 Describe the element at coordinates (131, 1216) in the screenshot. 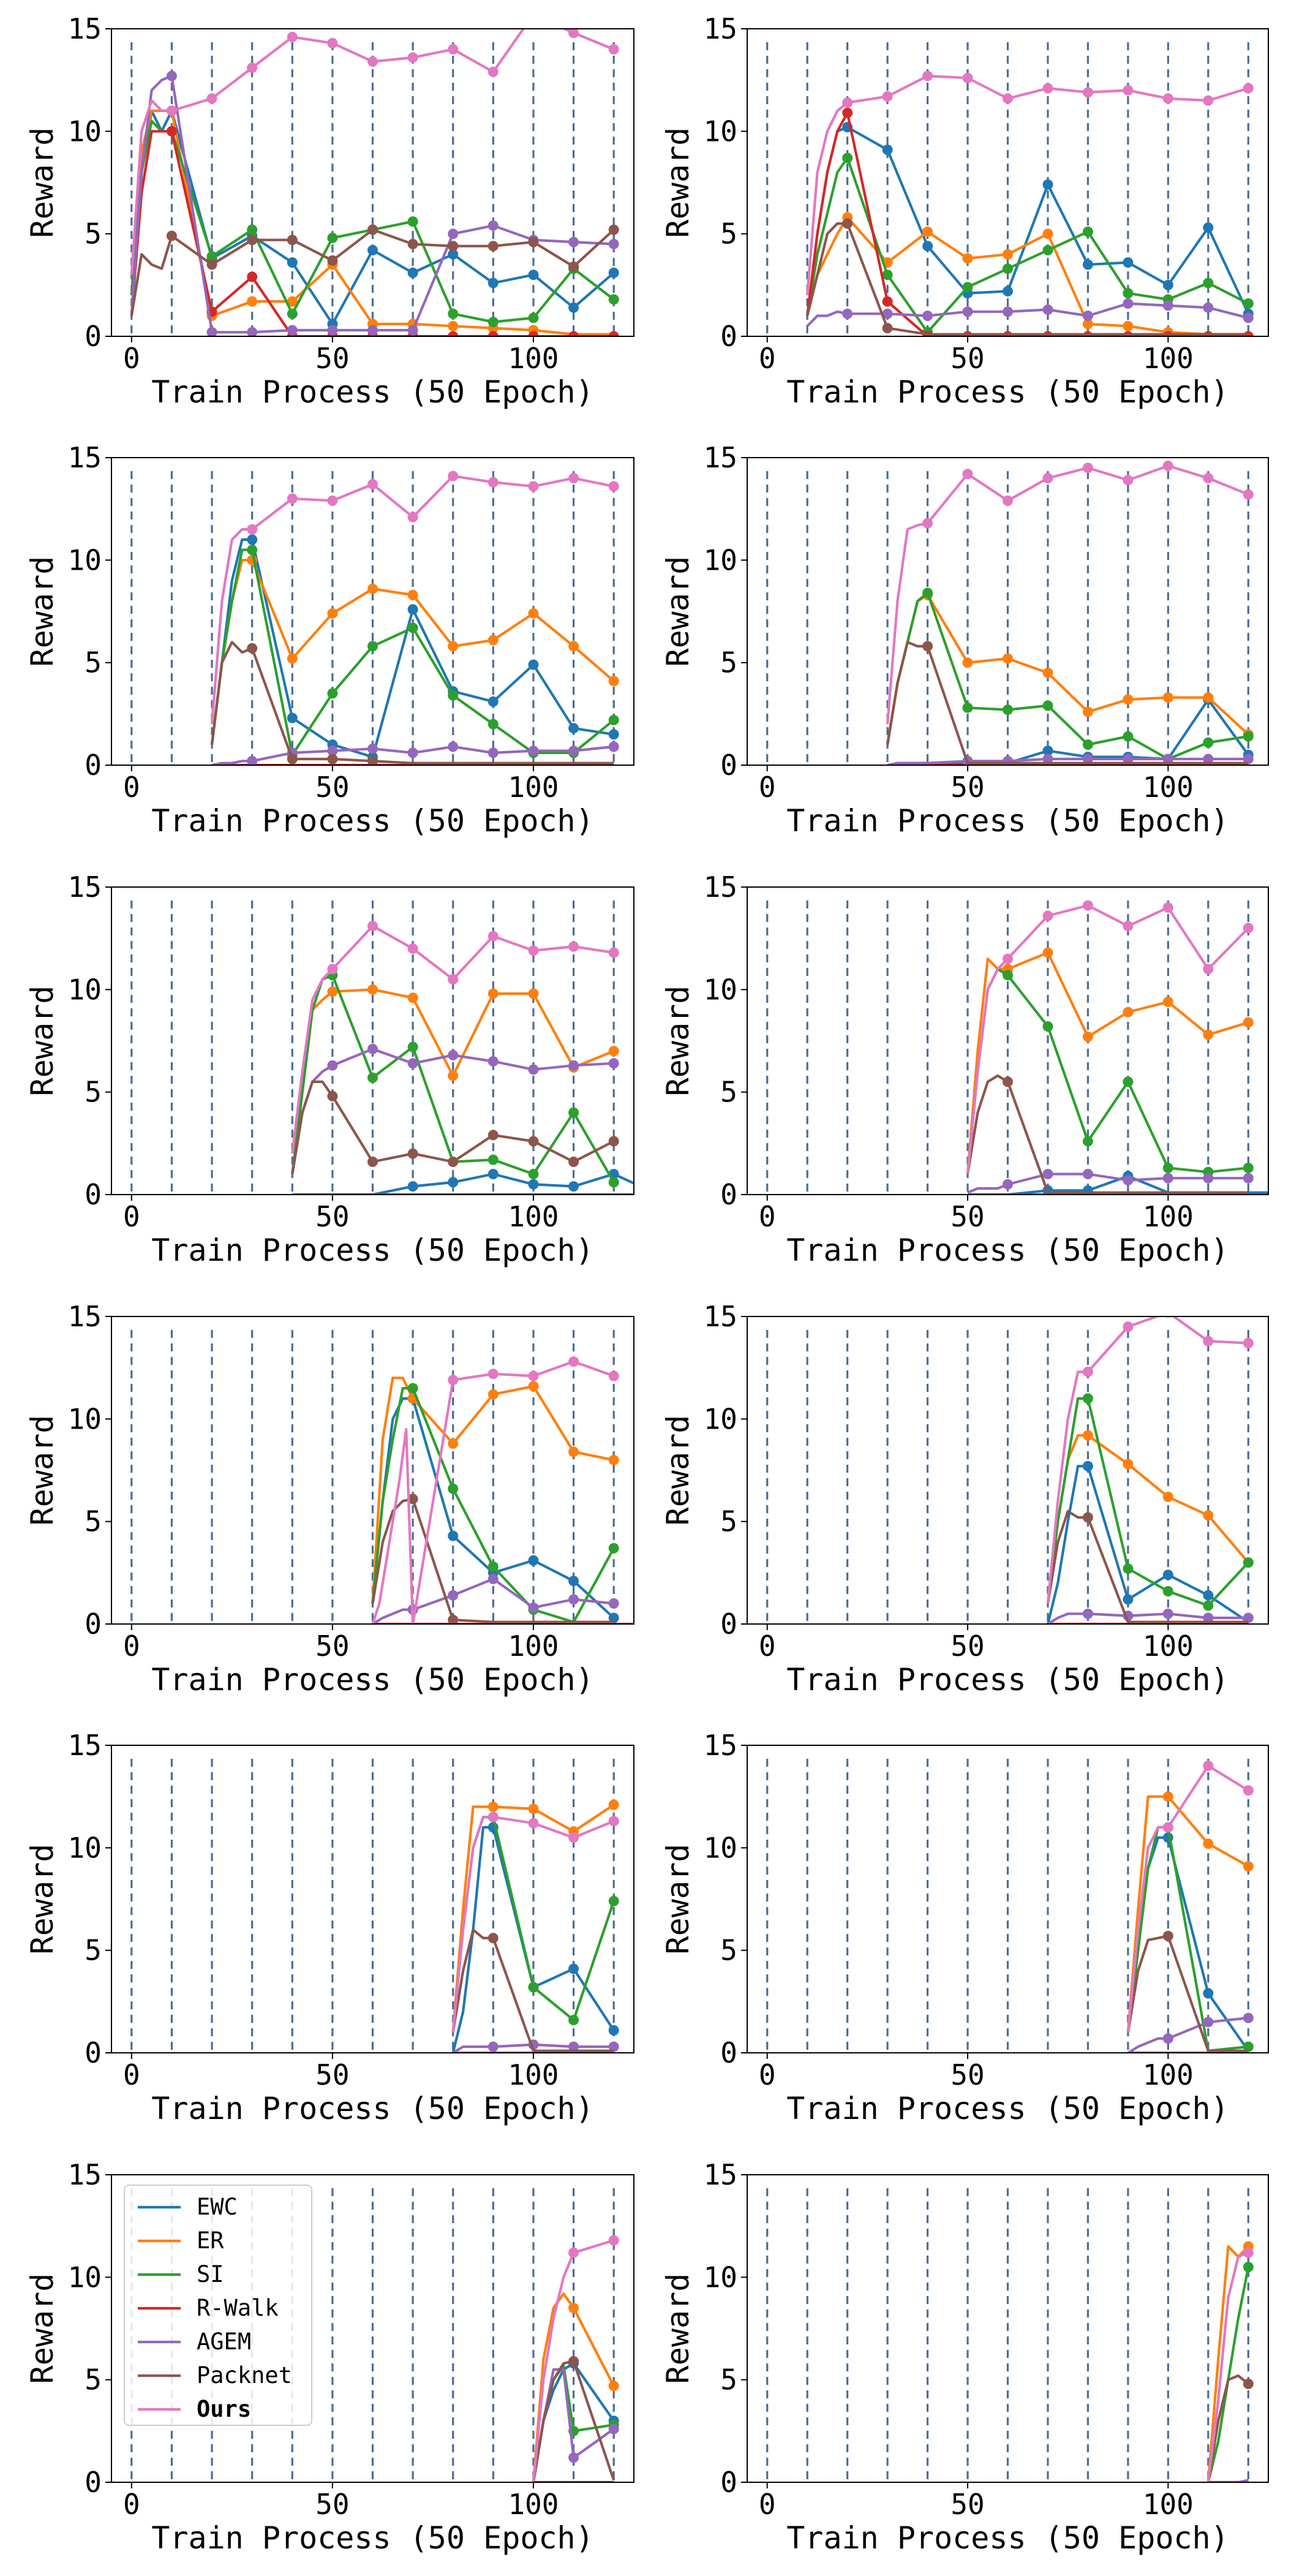

I see `x-tick-label: 0` at that location.